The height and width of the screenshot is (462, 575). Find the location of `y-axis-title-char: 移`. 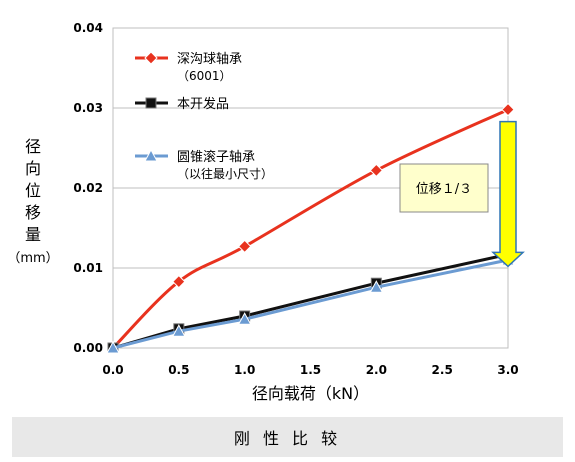

y-axis-title-char: 移 is located at coordinates (33, 212).